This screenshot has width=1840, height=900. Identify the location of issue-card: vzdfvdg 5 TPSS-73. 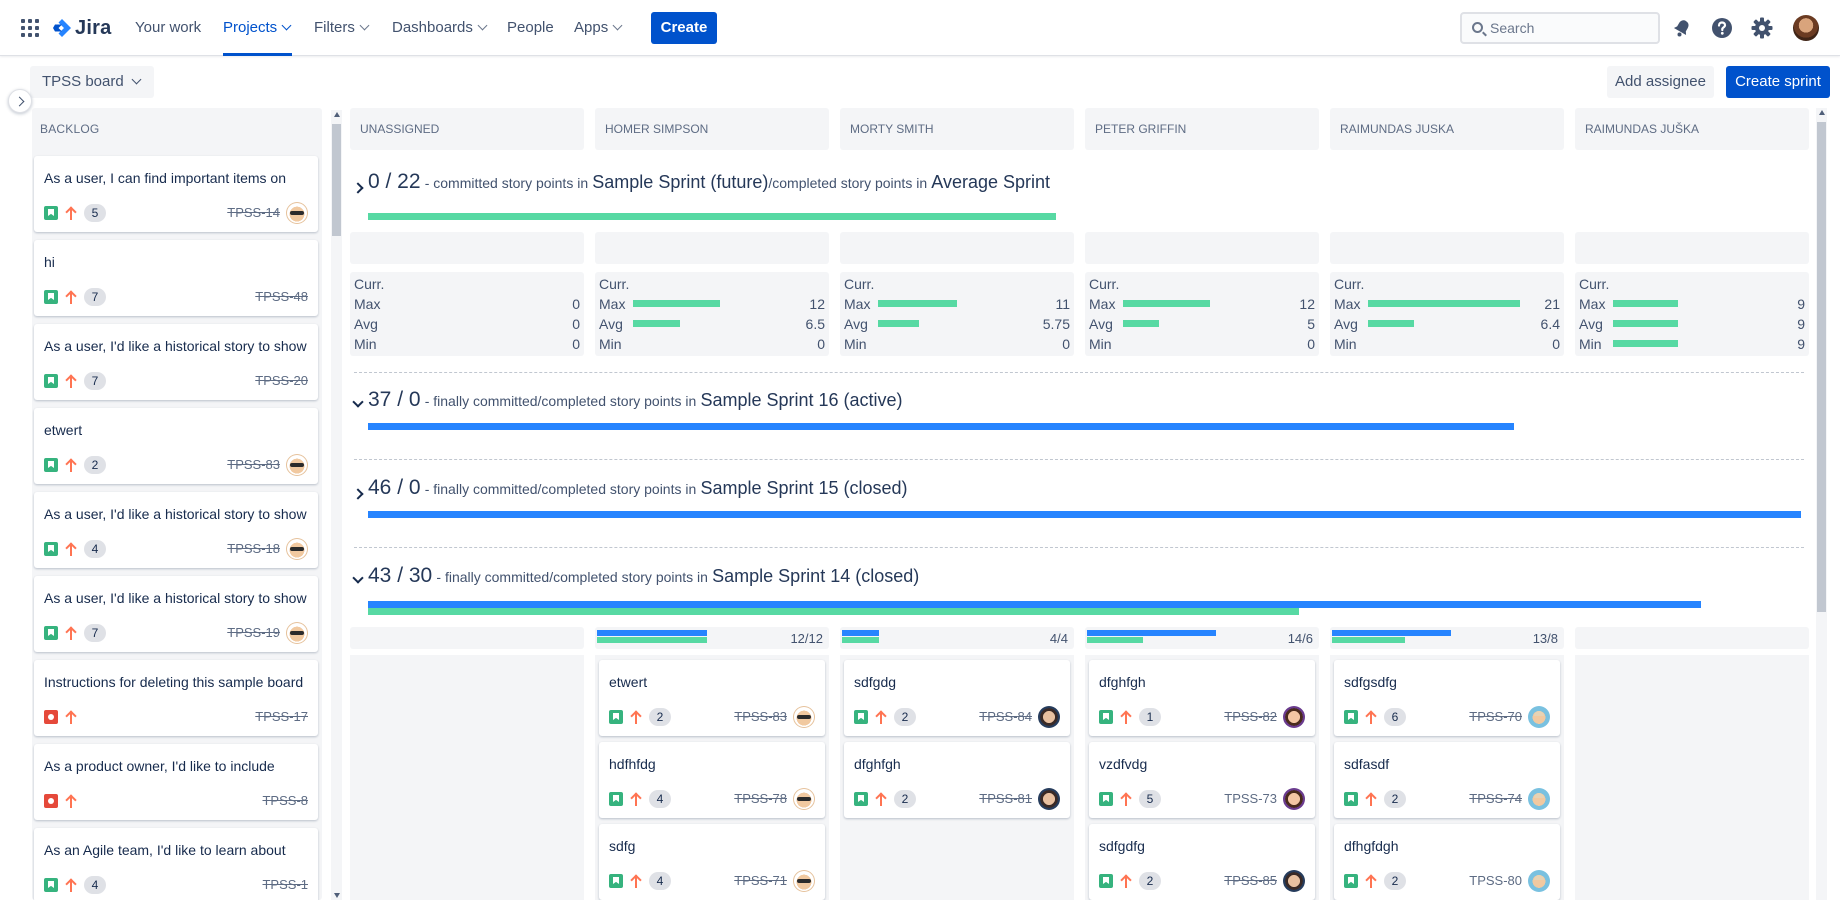
(1202, 780).